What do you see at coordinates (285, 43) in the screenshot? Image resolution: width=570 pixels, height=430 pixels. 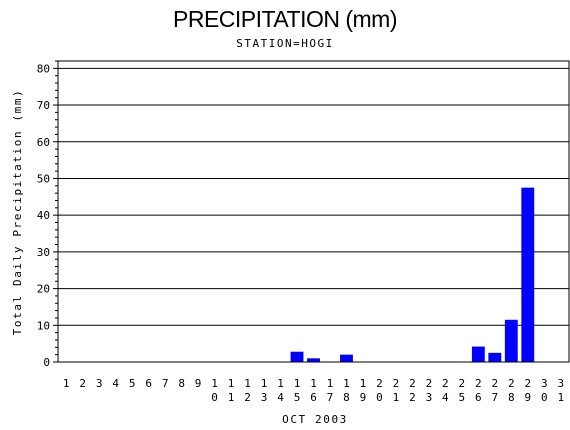 I see `chart-subtitle: STATION=HOGI` at bounding box center [285, 43].